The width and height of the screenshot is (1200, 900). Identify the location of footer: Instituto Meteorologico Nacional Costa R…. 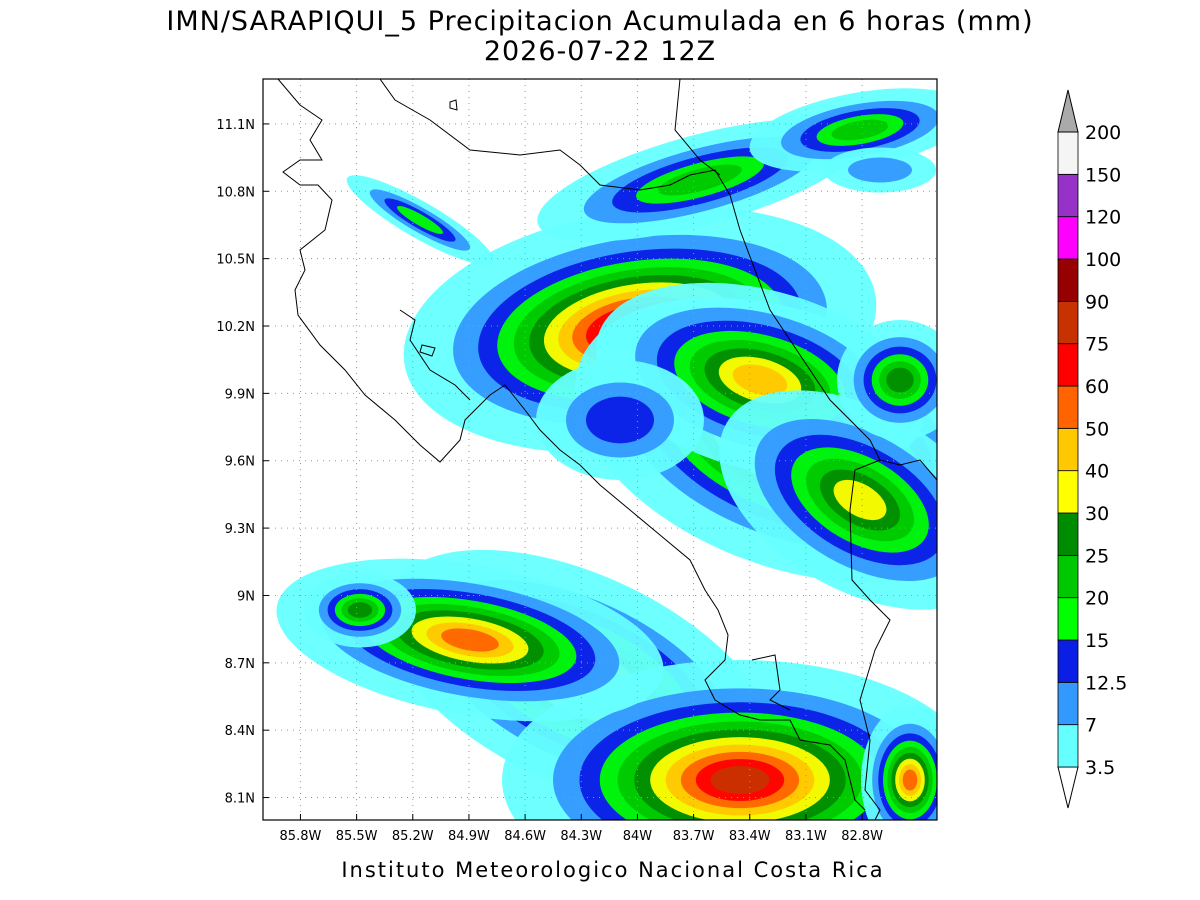
(612, 870).